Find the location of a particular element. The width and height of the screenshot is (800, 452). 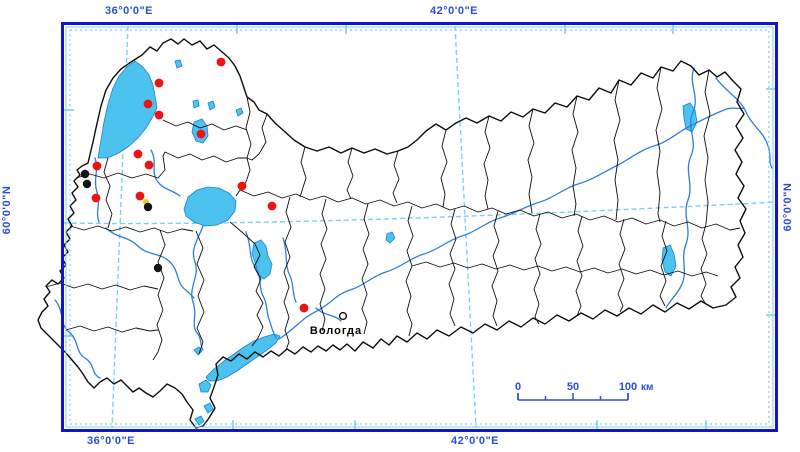

scale-tick-label: 0 is located at coordinates (518, 387).